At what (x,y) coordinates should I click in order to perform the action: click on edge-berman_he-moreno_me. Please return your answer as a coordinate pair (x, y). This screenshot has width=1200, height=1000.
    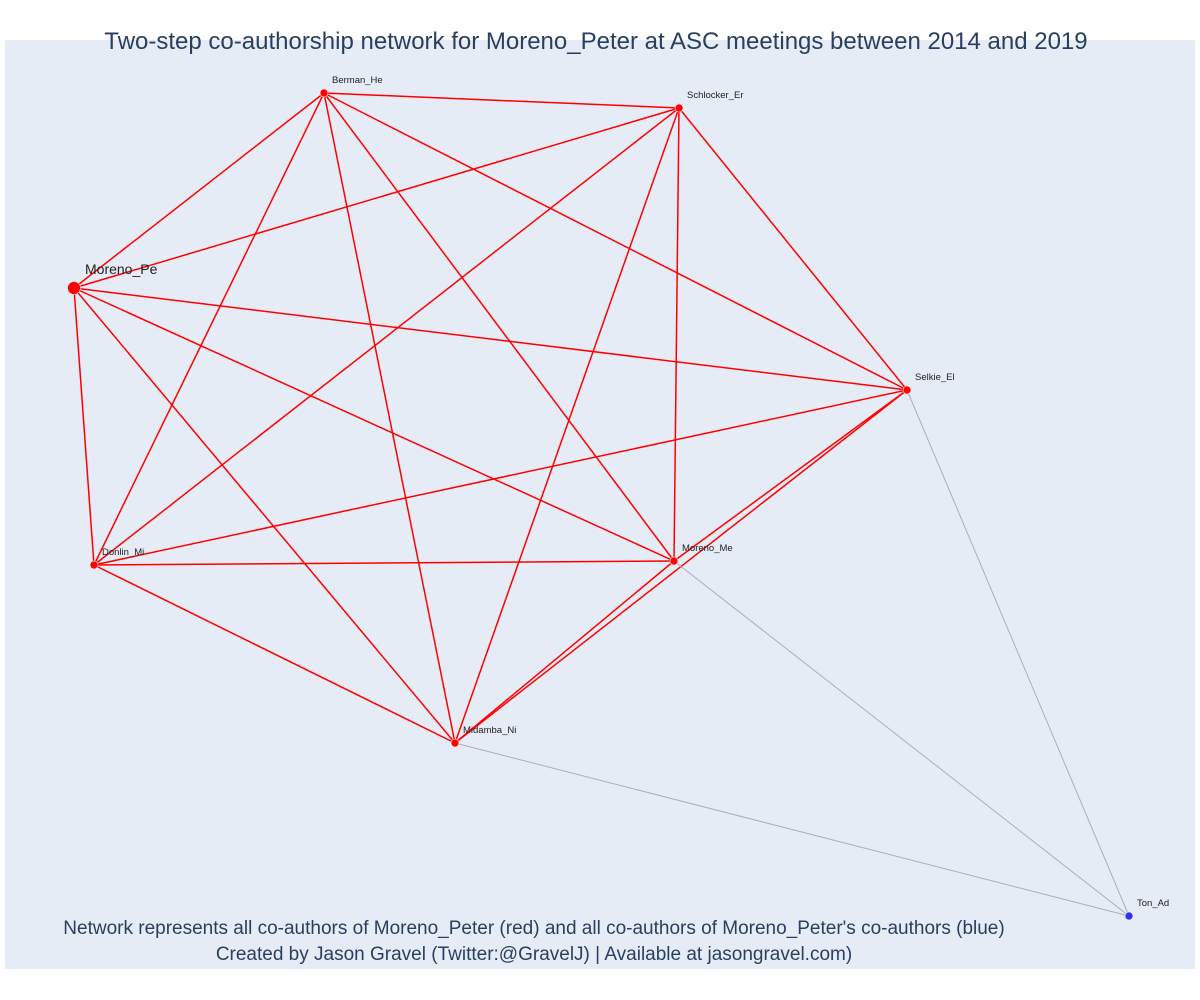
    Looking at the image, I should click on (499, 327).